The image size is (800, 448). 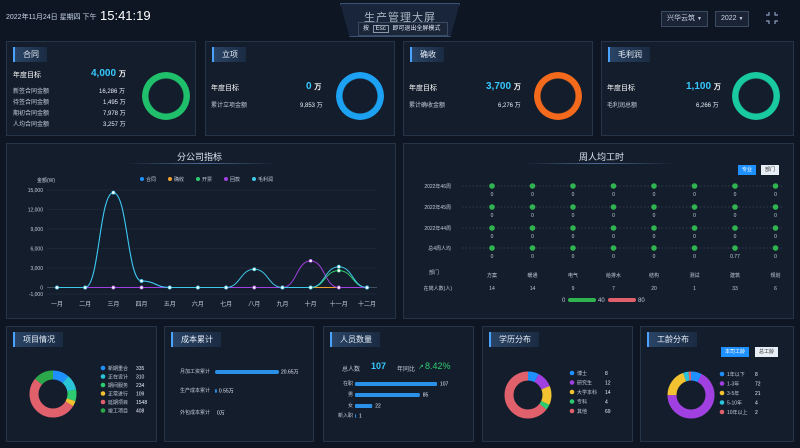 I want to click on metric-value: 1,495 万, so click(x=114, y=103).